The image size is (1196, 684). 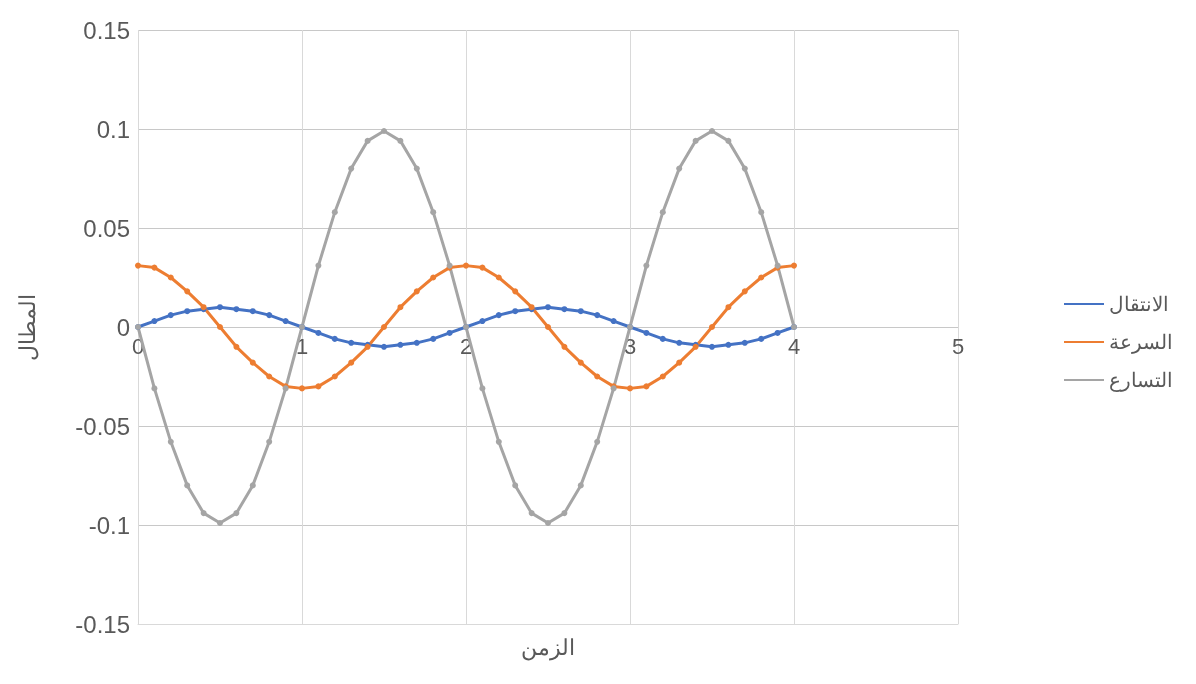 I want to click on y-tick-label: 0.15, so click(x=106, y=30).